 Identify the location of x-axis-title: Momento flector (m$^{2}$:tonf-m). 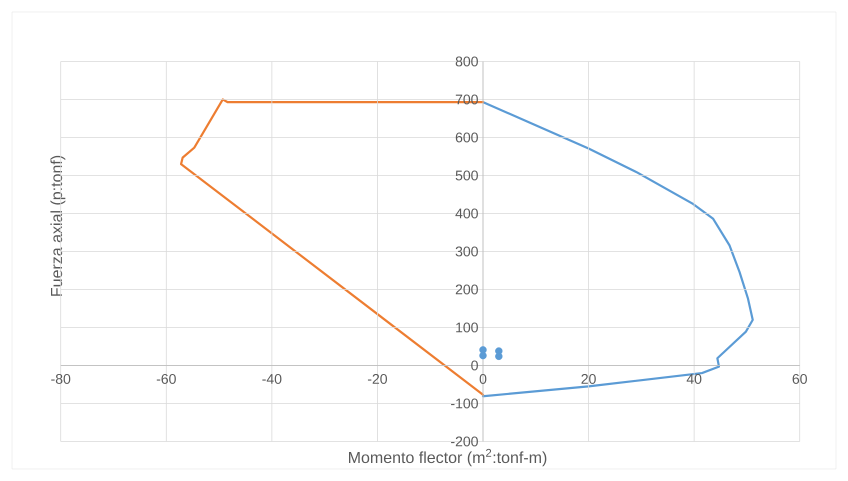
(447, 457).